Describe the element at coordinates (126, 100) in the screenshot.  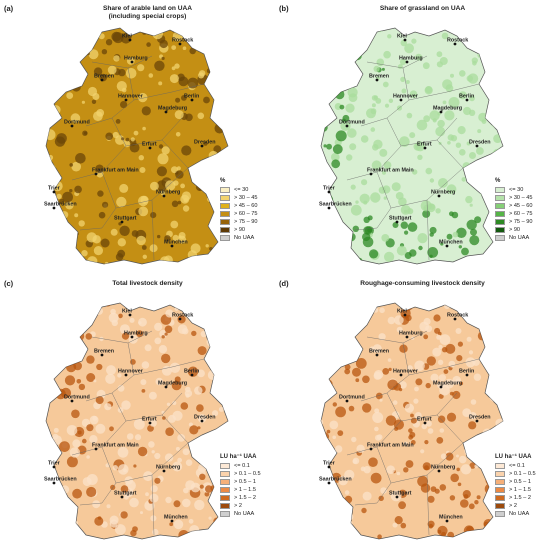
I see `city-marker-hannover` at that location.